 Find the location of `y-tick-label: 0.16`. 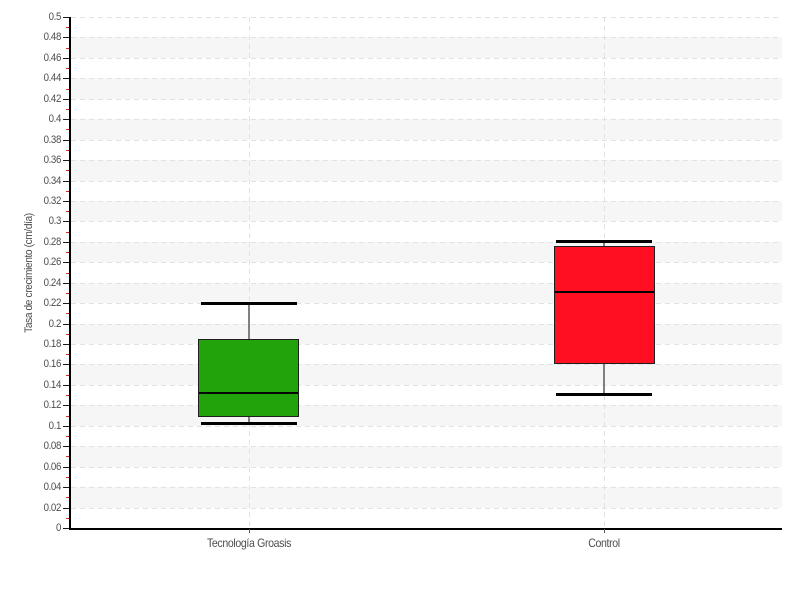

y-tick-label: 0.16 is located at coordinates (52, 364).